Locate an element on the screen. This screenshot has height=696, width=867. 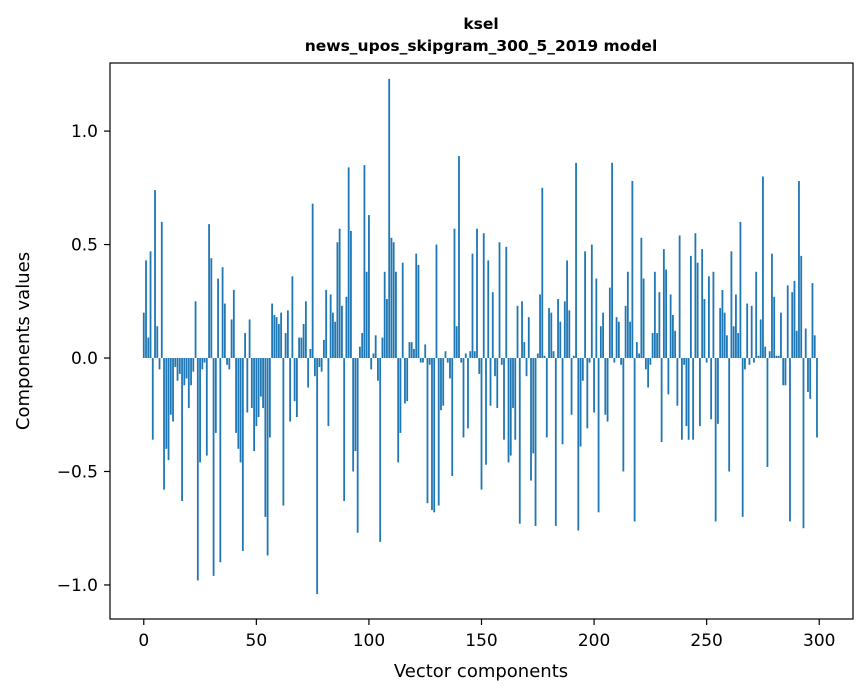
x-tick-label: 250 is located at coordinates (706, 641).